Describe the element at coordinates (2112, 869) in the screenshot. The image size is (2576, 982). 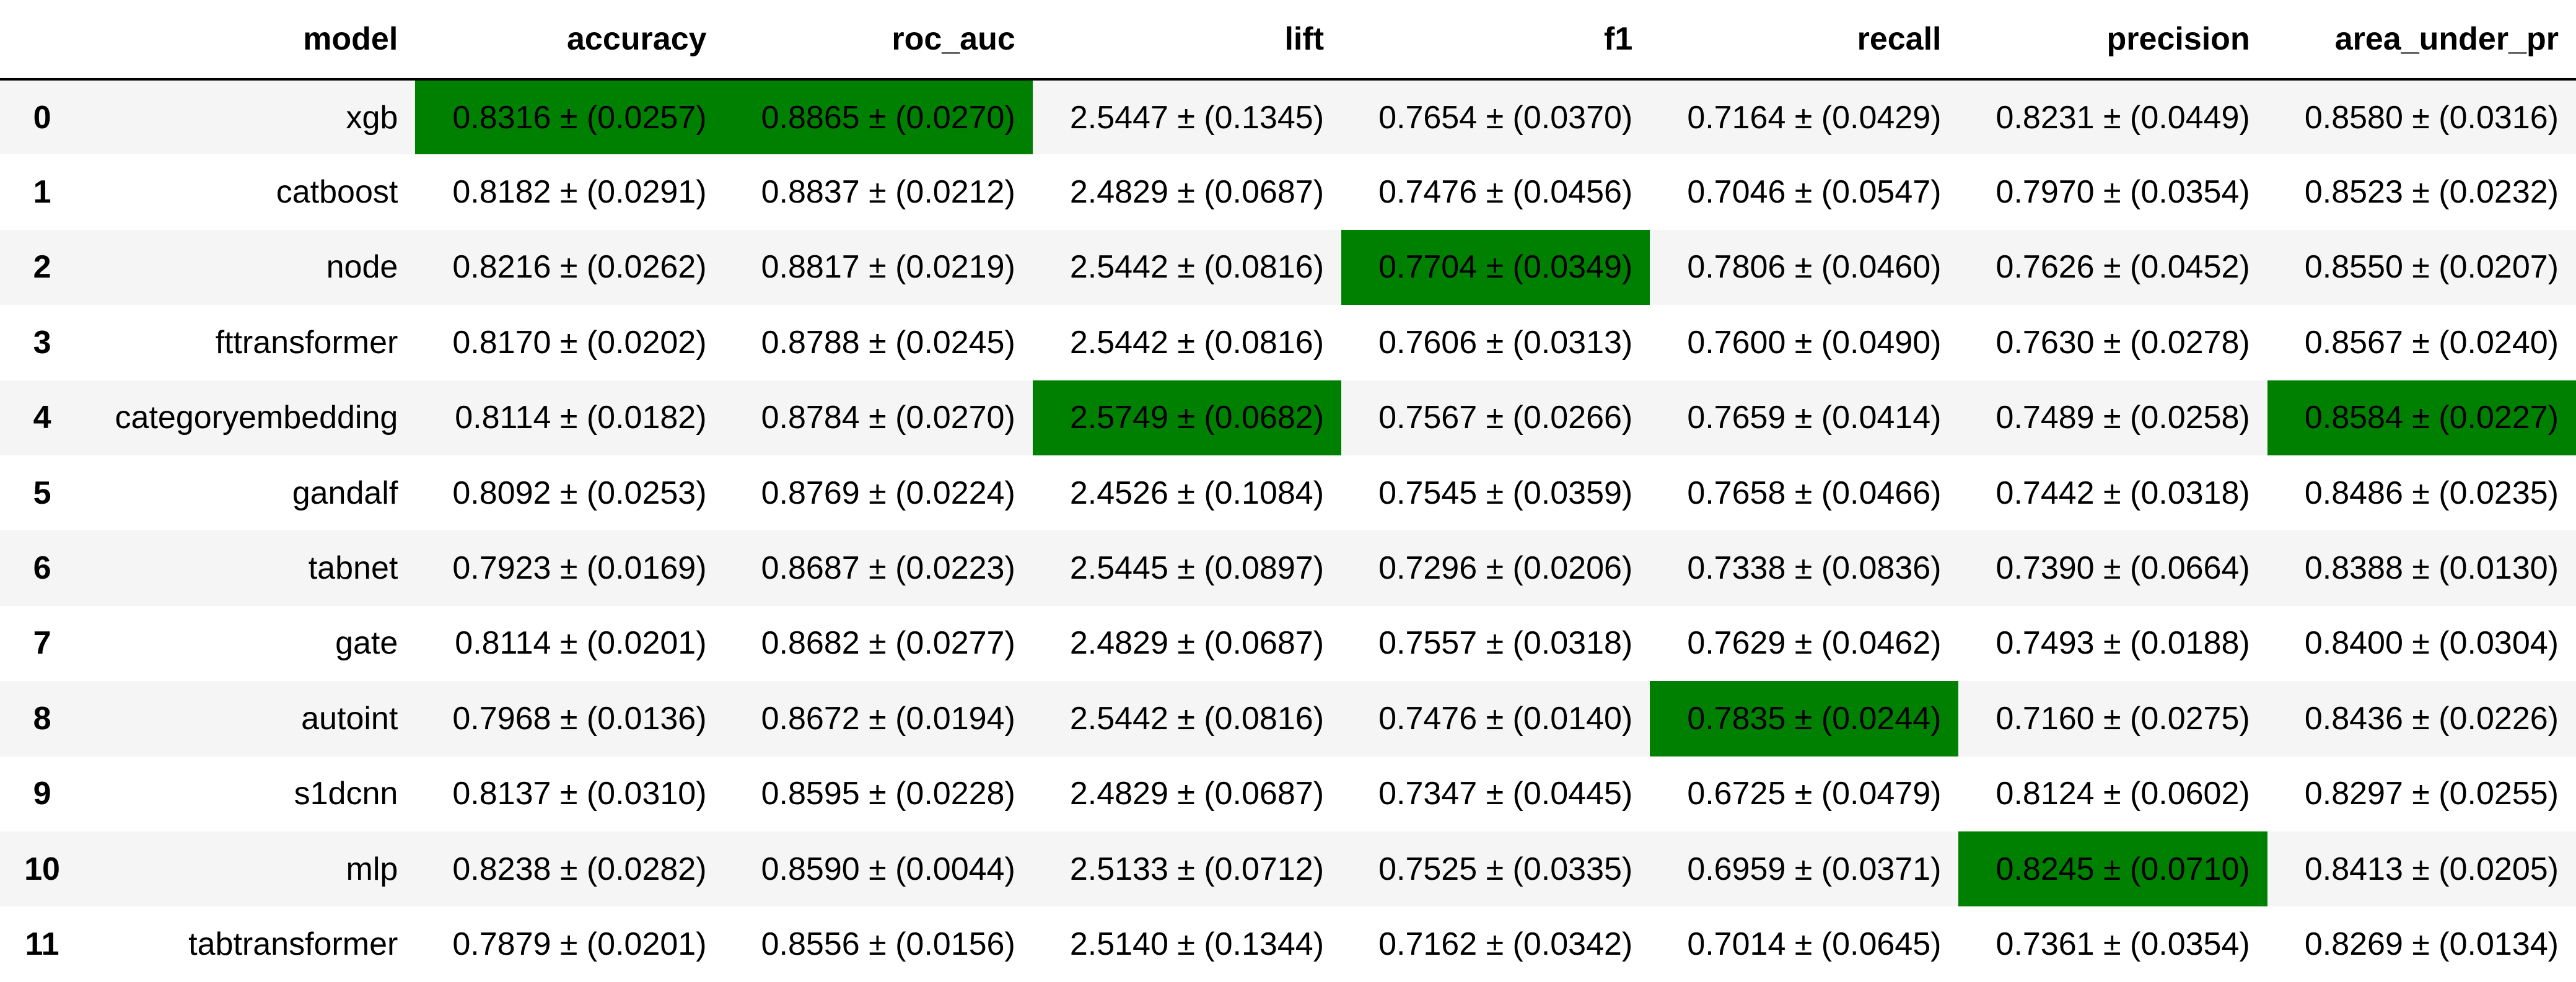
I see `cell-precision: 0.8245 ± (0.0710)` at that location.